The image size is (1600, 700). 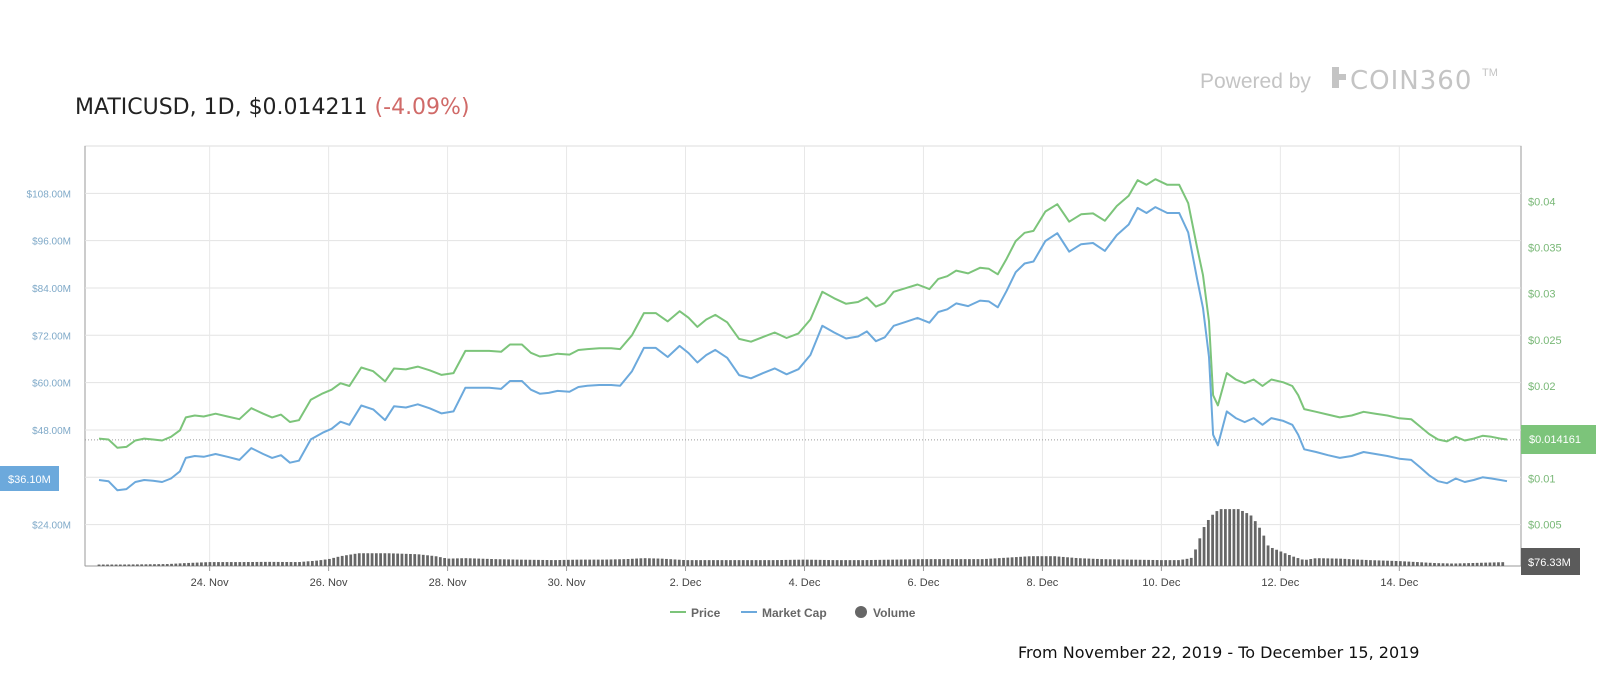 What do you see at coordinates (272, 107) in the screenshot?
I see `chart-title: MATICUSD, 1D, $0.014211 (-4.09%)` at bounding box center [272, 107].